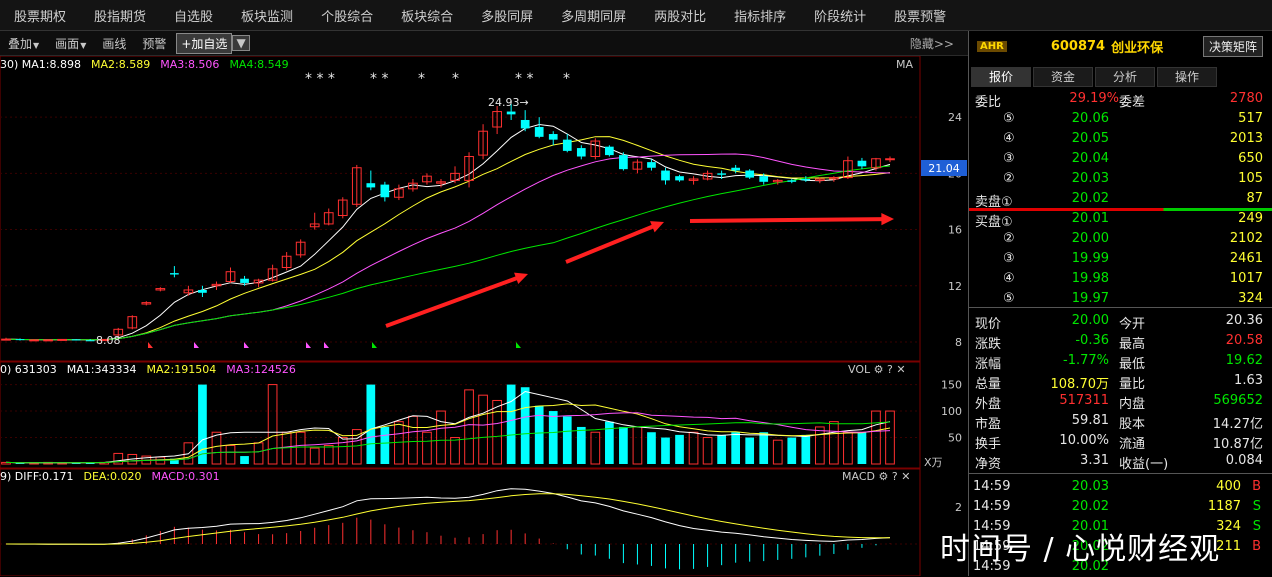 The width and height of the screenshot is (1272, 577). I want to click on nav-item-8: 两股对比, so click(680, 17).